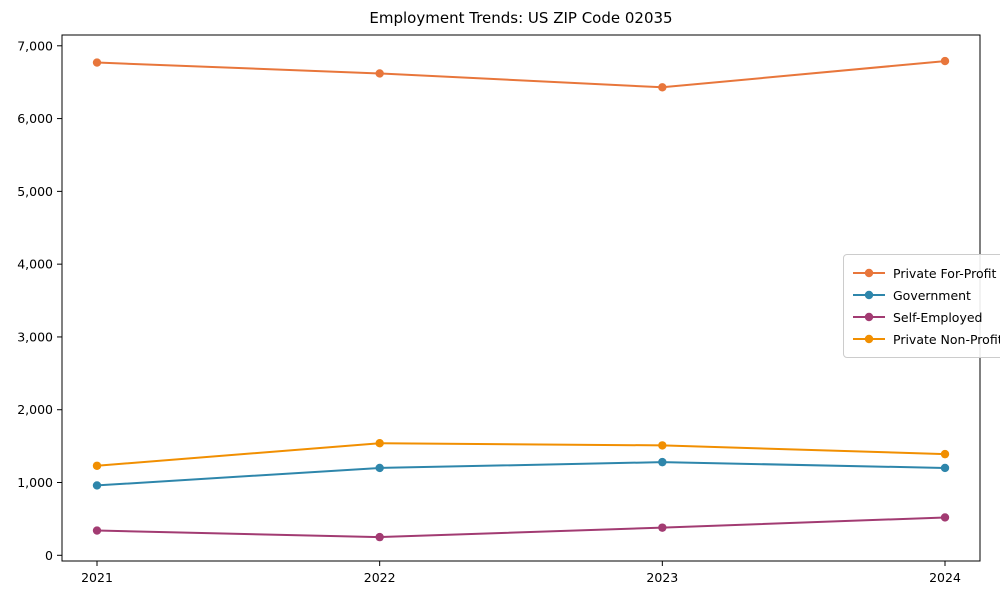 The image size is (1000, 600). Describe the element at coordinates (946, 339) in the screenshot. I see `legend-label-private-non-profit: Private Non-Profit` at that location.